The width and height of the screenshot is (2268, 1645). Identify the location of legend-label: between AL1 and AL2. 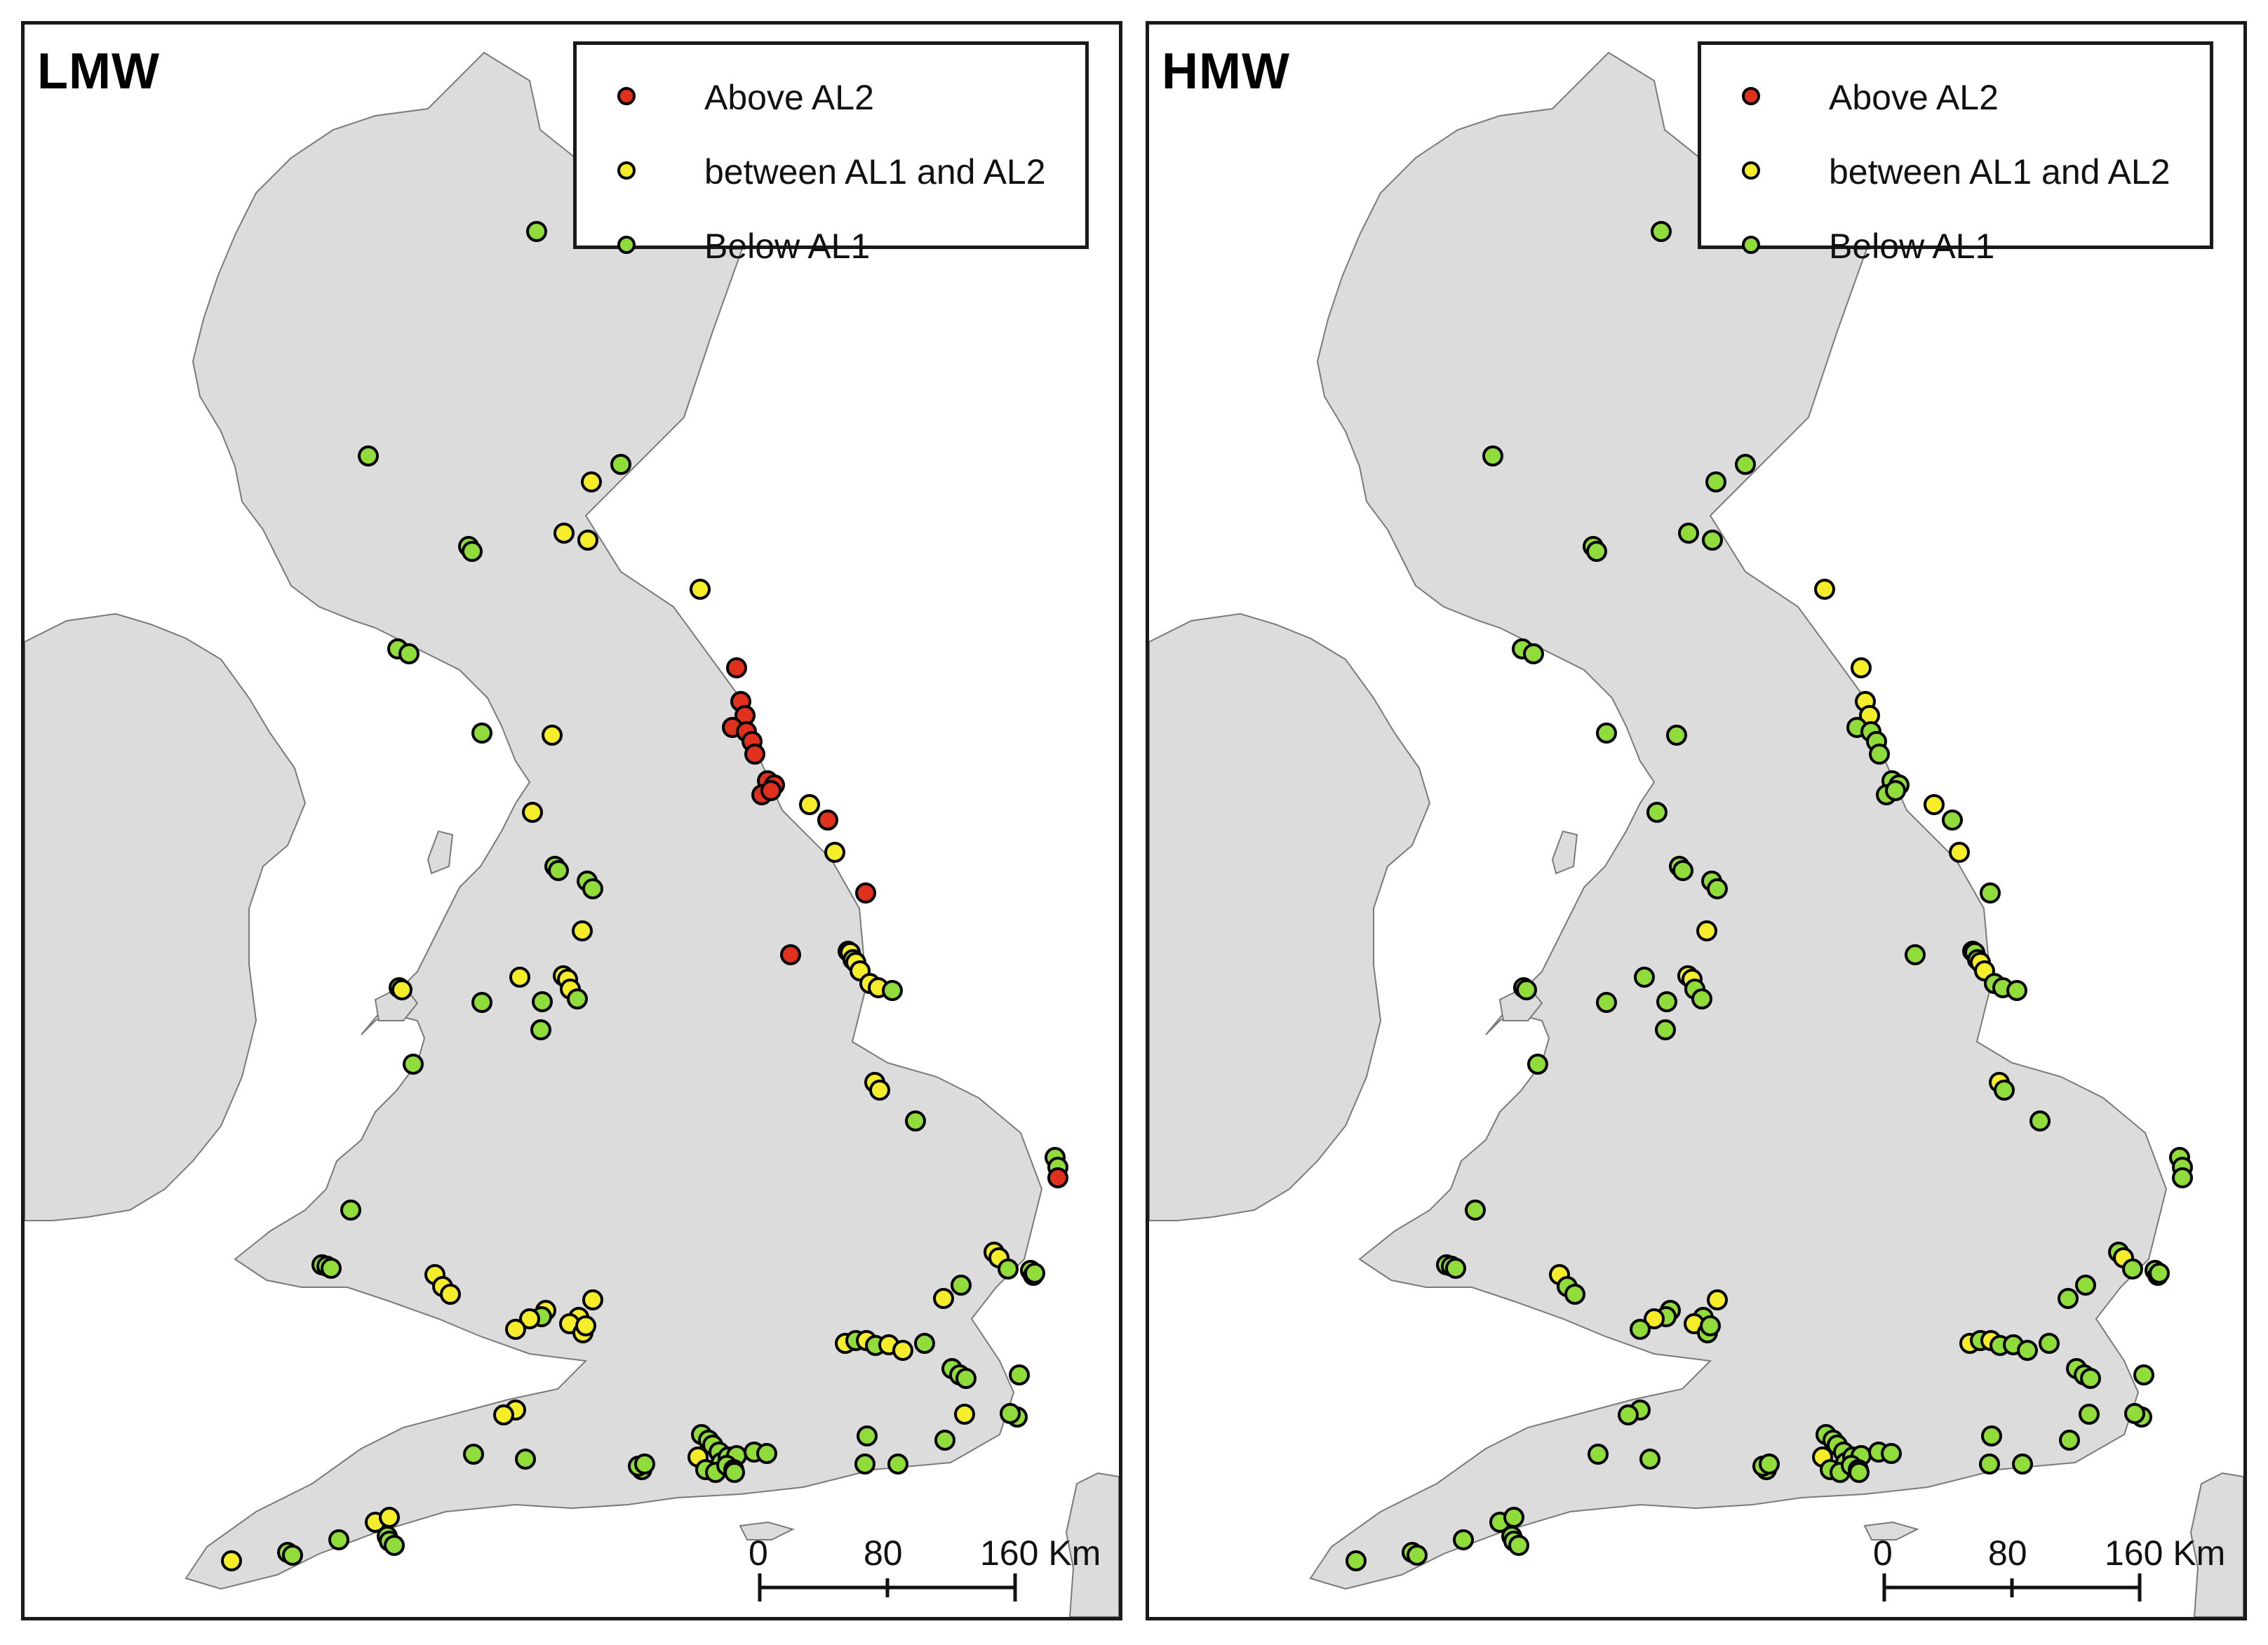
(1999, 172).